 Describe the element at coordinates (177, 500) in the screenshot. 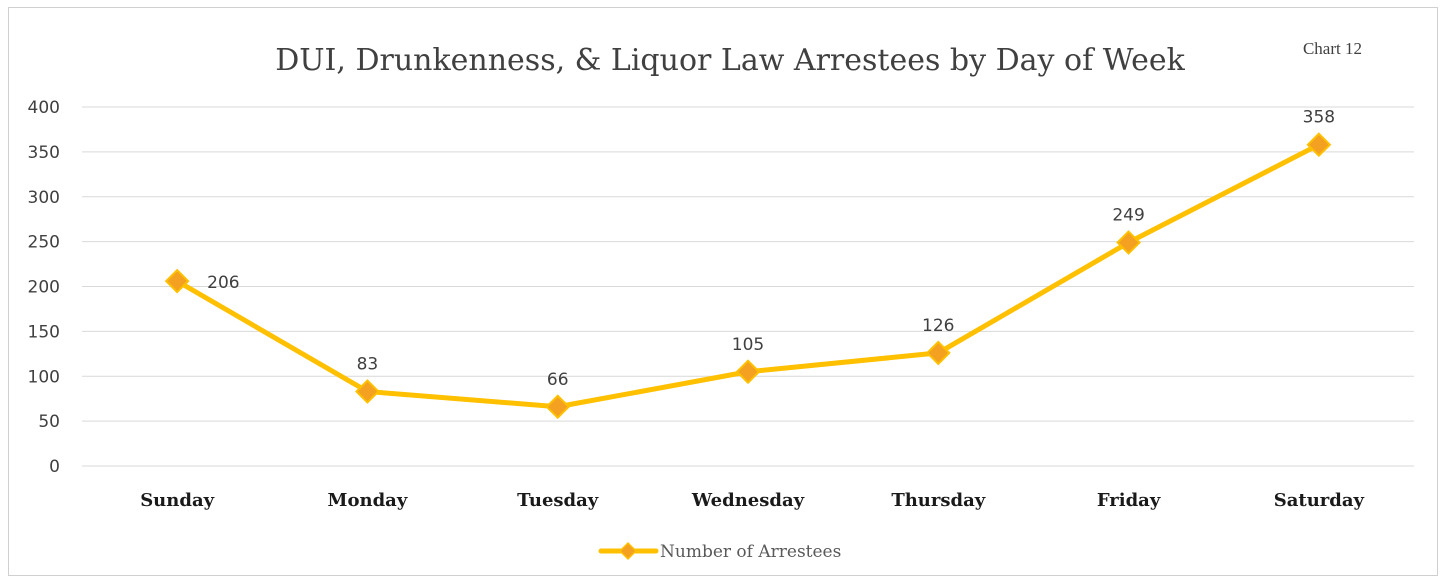

I see `x-tick-label: Sunday` at that location.